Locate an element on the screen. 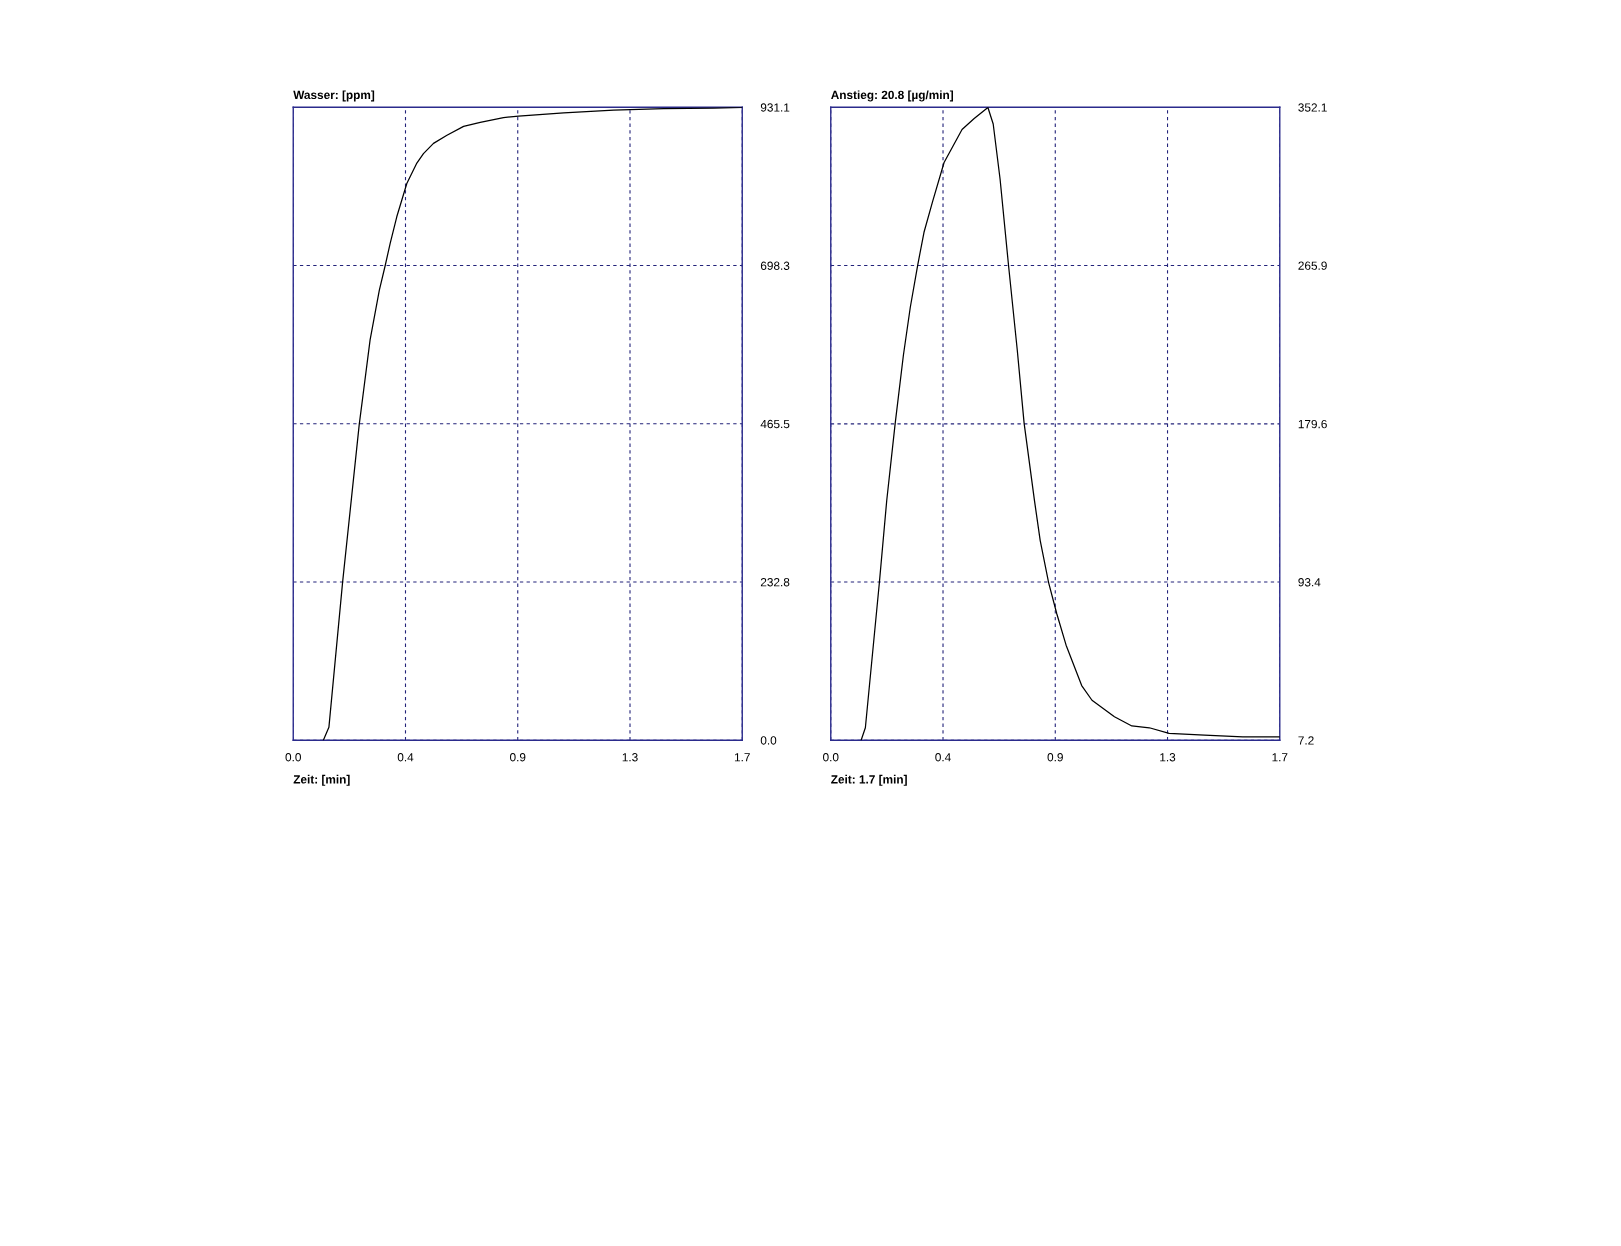  y-tick-label: 931.1 is located at coordinates (775, 107).